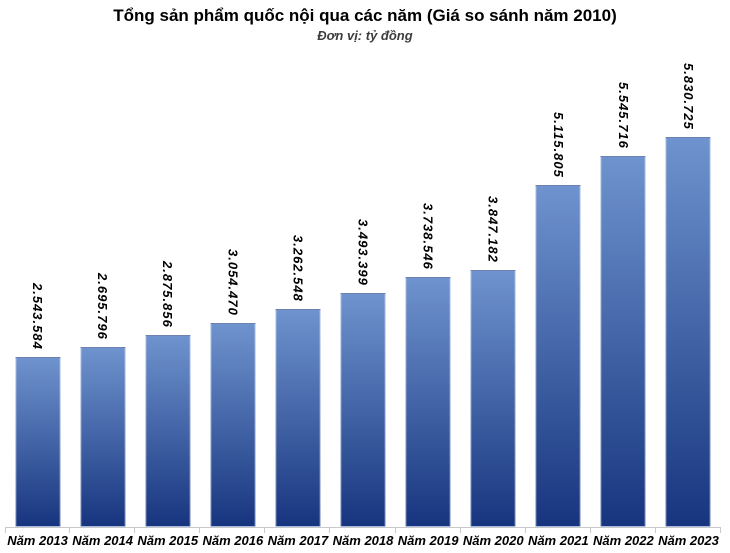 This screenshot has height=553, width=730. I want to click on bar-value-label: 3.847.182, so click(493, 229).